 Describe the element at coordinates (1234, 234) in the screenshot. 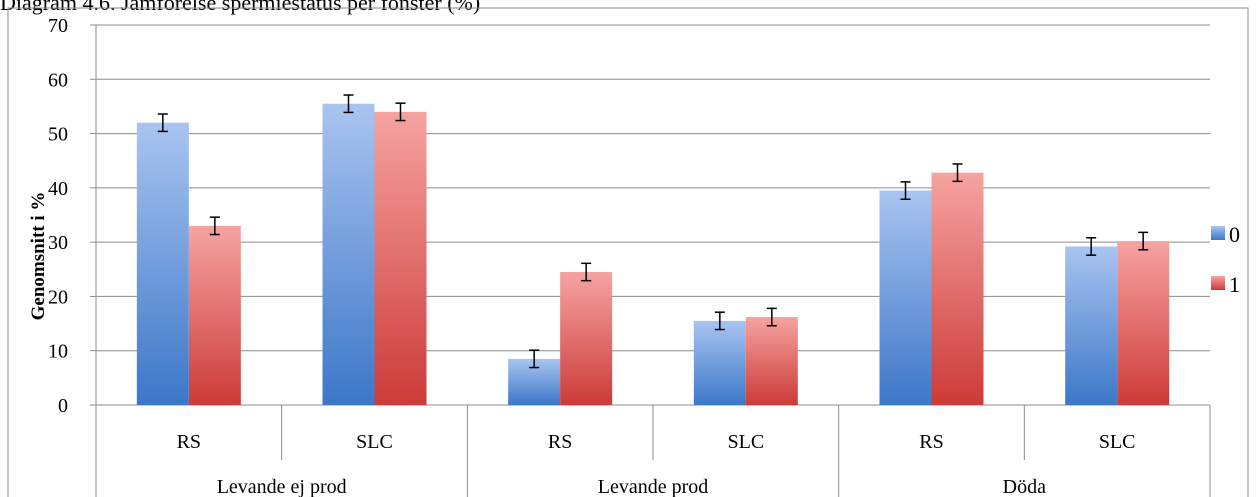

I see `legend-label-0: 0` at that location.